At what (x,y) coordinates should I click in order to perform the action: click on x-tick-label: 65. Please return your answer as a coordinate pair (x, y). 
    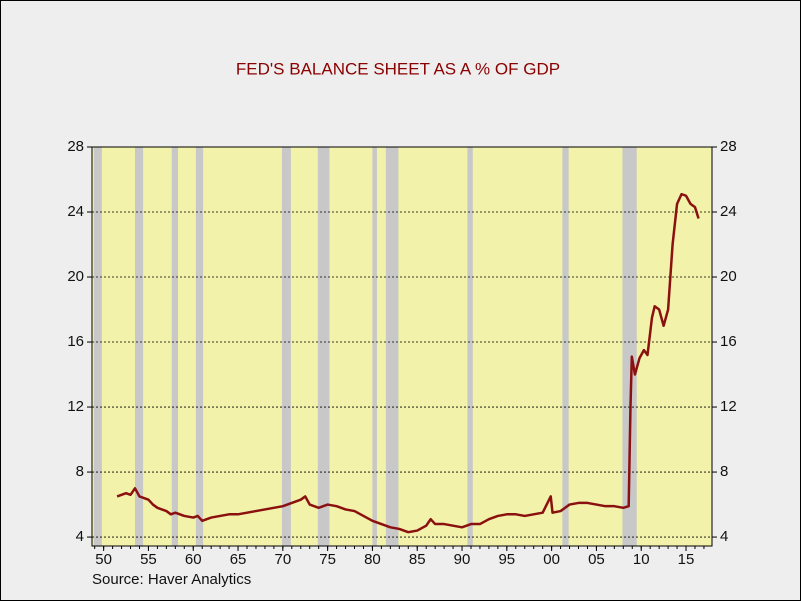
    Looking at the image, I should click on (238, 559).